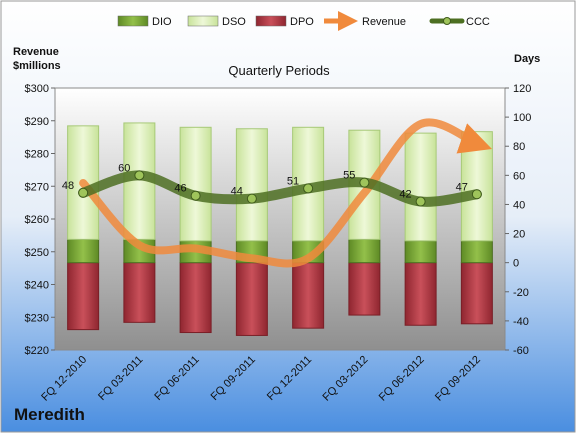 The height and width of the screenshot is (433, 576). I want to click on legend-swatch-dpo, so click(271, 21).